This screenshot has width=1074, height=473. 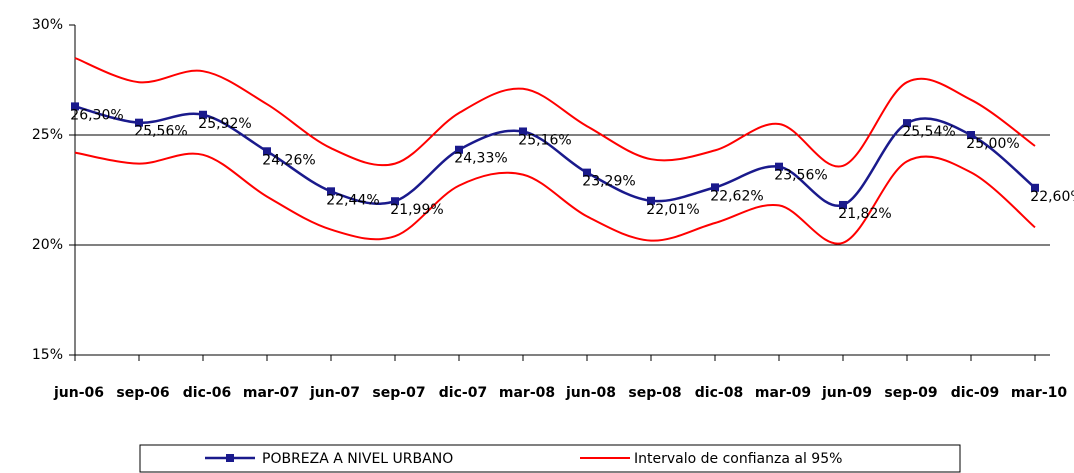 I want to click on data-label: 23,29%, so click(x=608, y=182).